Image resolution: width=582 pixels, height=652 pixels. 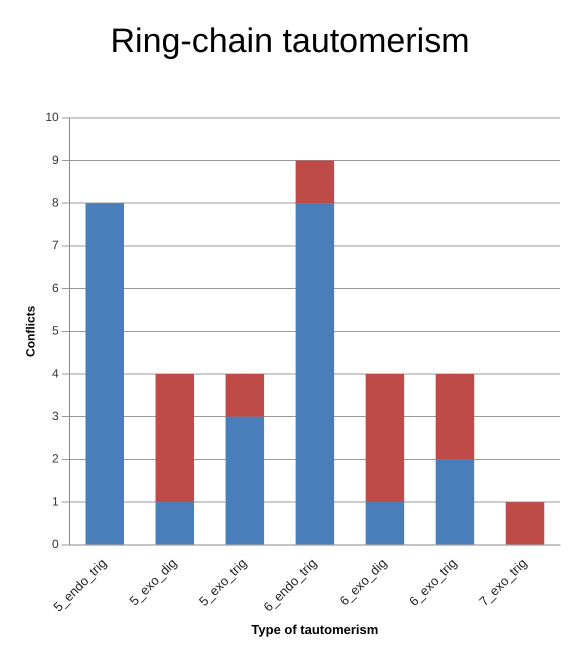 I want to click on y-tick-label: 6, so click(x=56, y=287).